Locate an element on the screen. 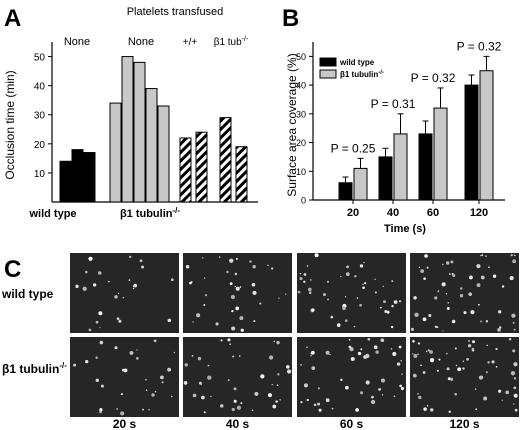  panel-b-x-axis-label: Time (s) is located at coordinates (405, 229).